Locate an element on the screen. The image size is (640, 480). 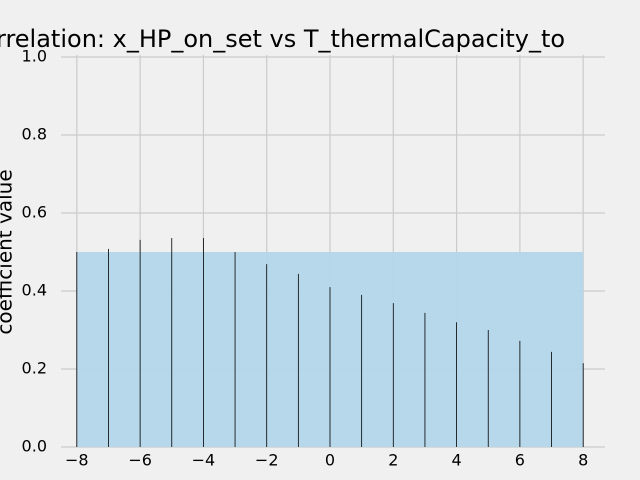
x-tick-label: 4 is located at coordinates (456, 460).